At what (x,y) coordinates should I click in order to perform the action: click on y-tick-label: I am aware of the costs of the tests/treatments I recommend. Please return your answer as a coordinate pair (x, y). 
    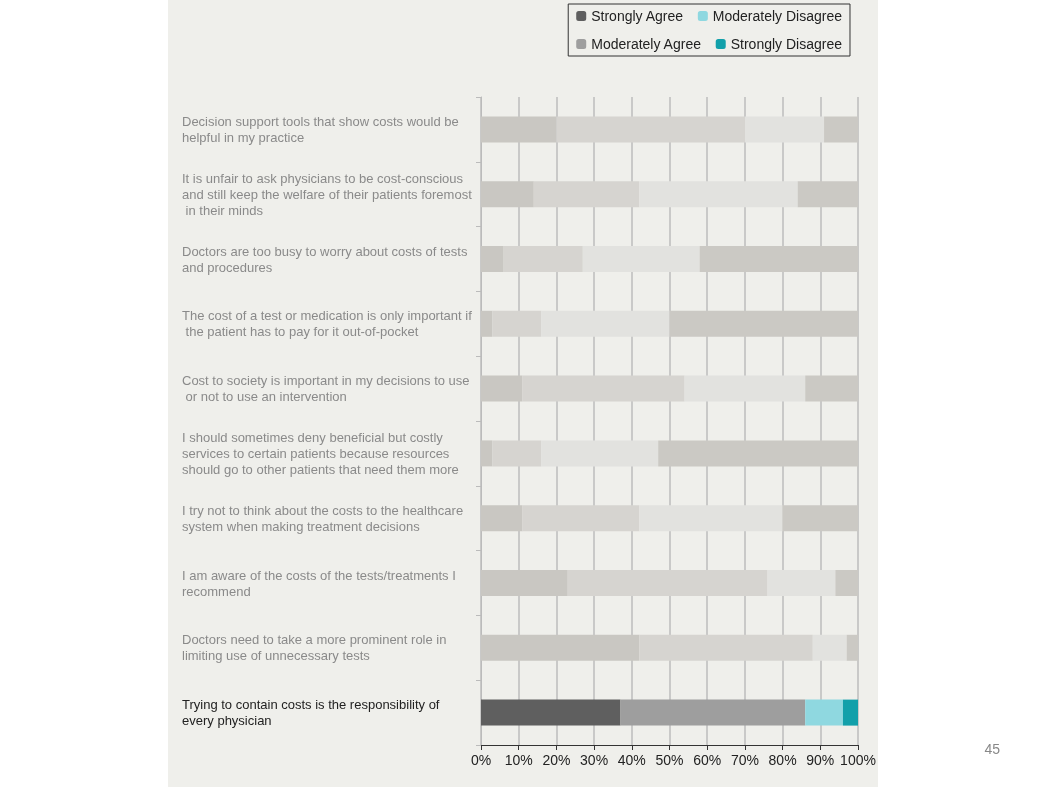
    Looking at the image, I should click on (321, 583).